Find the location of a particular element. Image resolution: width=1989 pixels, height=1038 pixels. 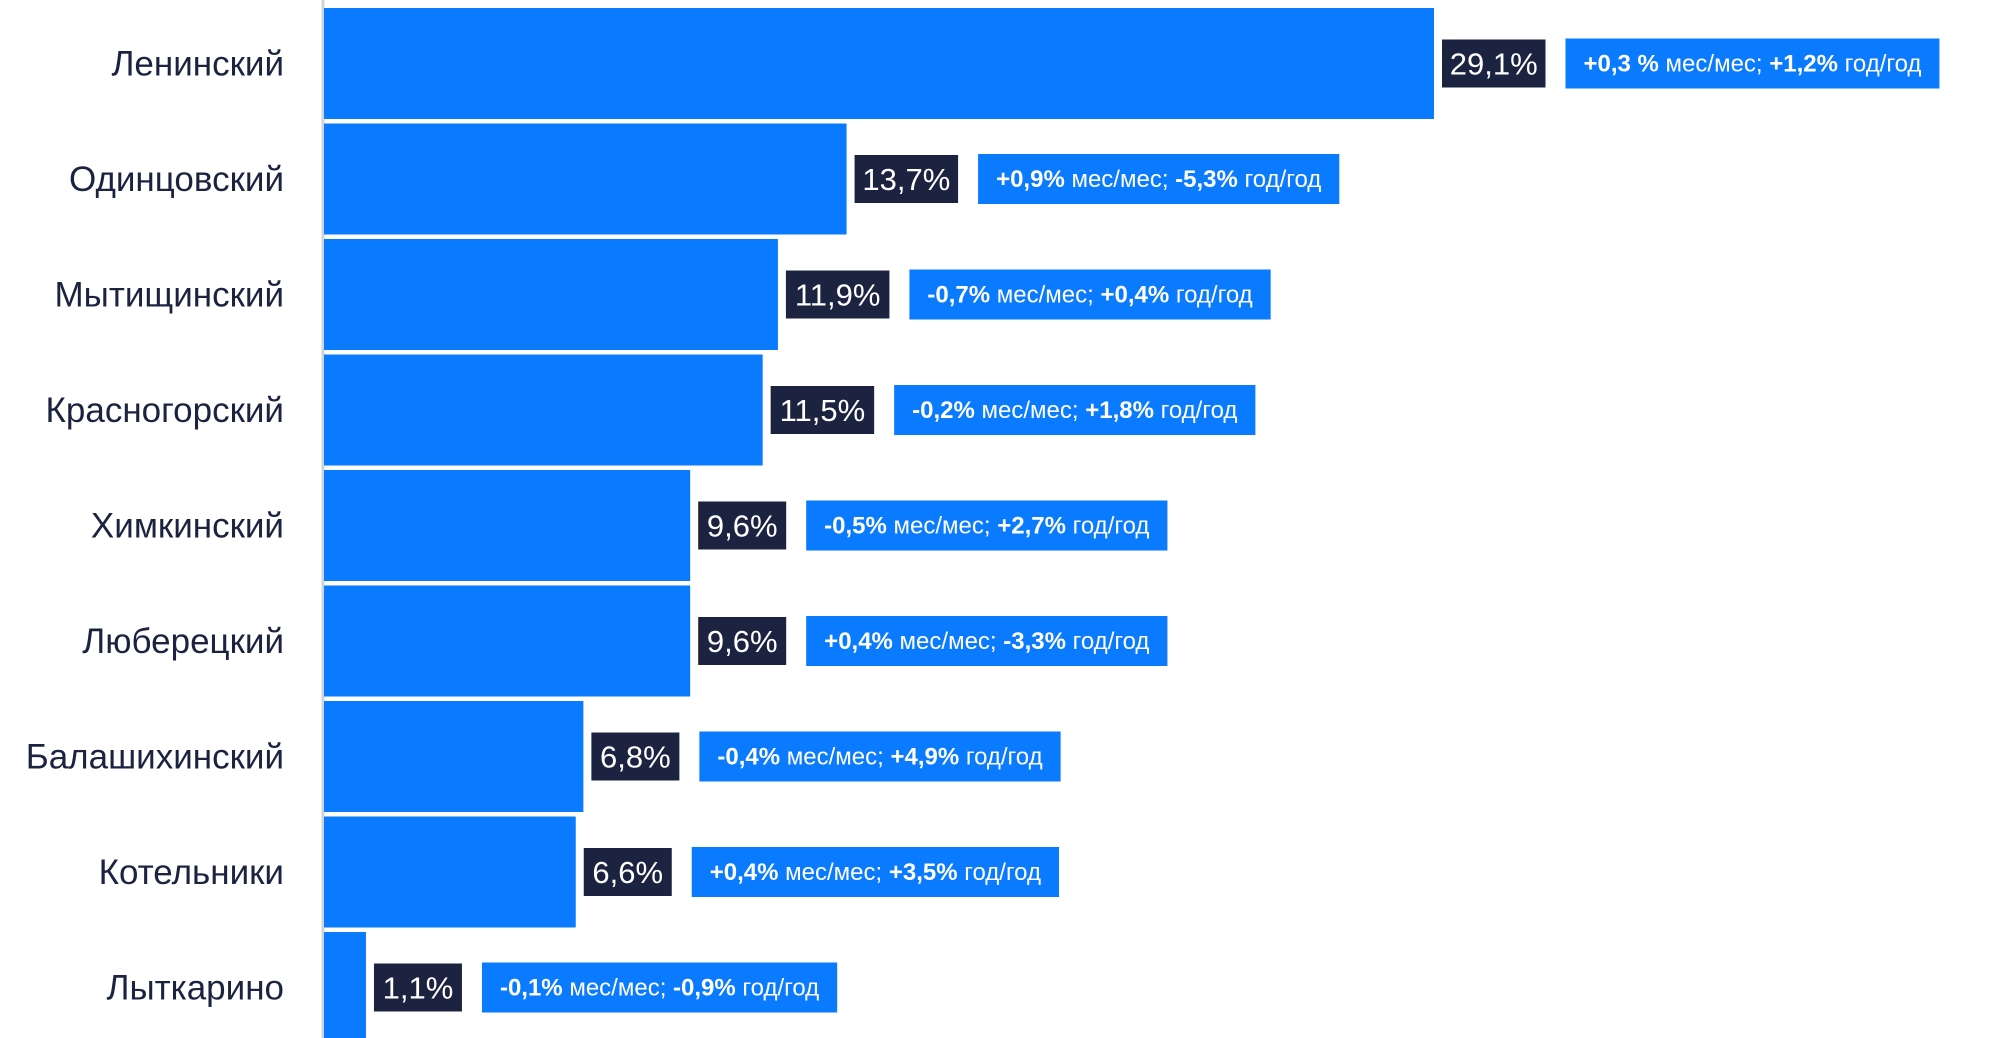

category-label: Красногорский is located at coordinates (165, 410).